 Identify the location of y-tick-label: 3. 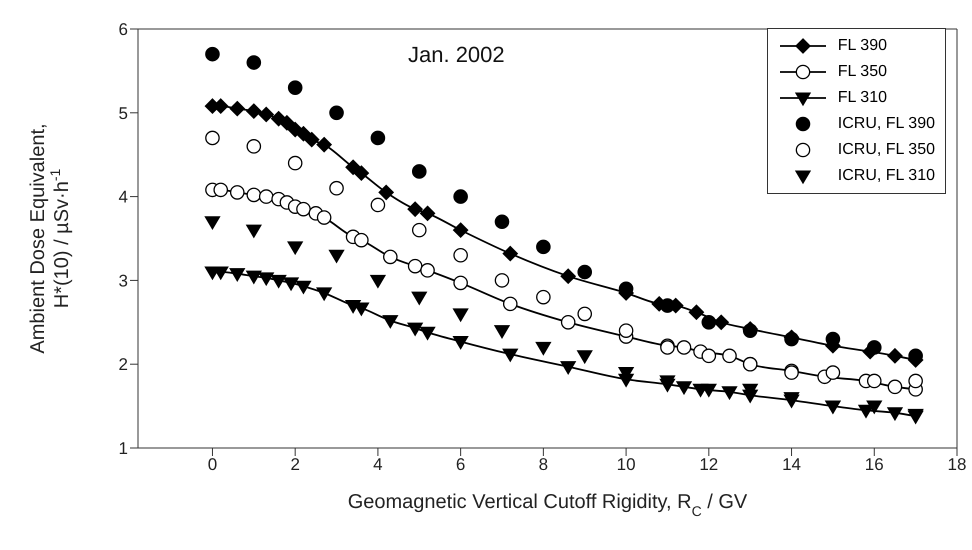
(123, 280).